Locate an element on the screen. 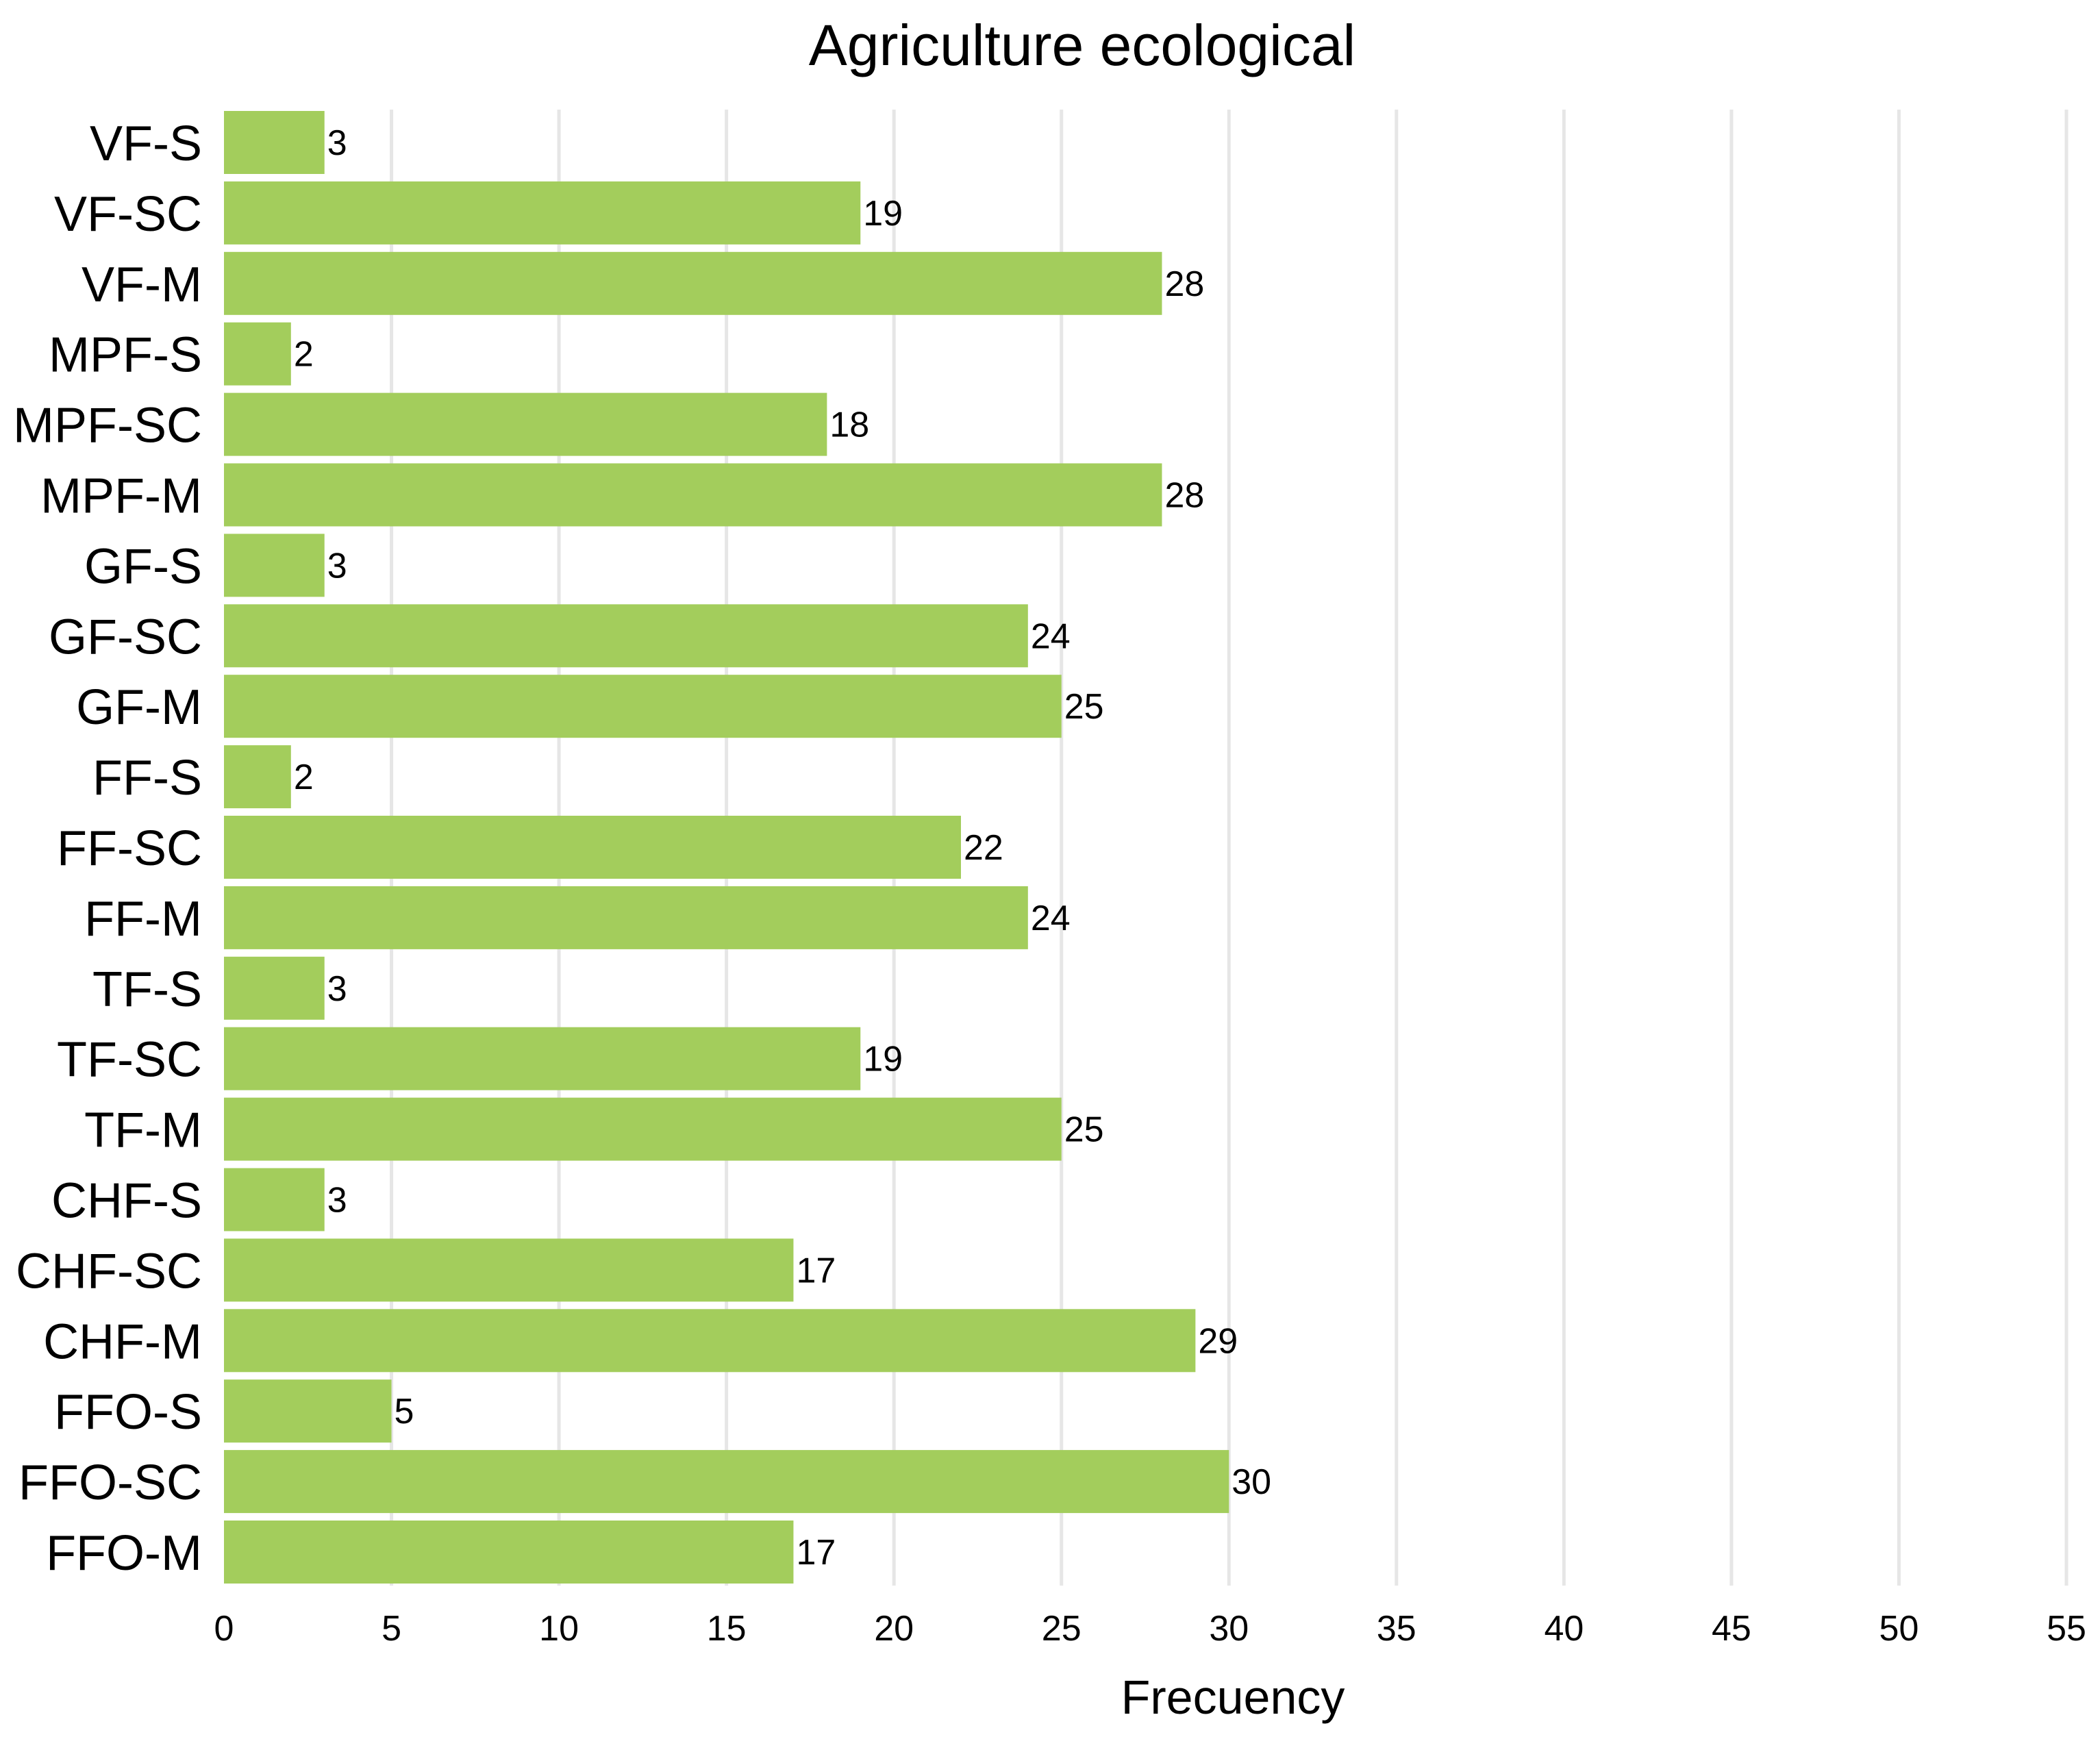 This screenshot has height=1739, width=2100. bar-vf-sc is located at coordinates (542, 213).